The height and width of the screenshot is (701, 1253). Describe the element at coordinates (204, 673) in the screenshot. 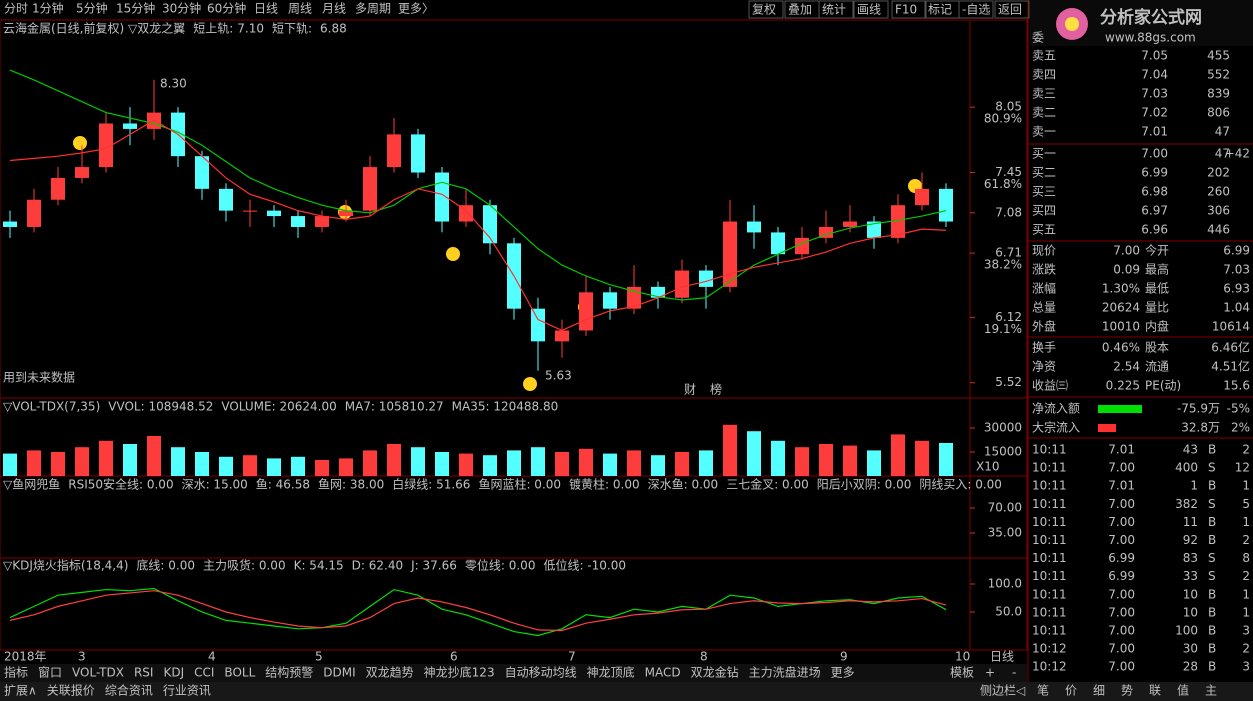

I see `indicator-tab: CCI` at that location.